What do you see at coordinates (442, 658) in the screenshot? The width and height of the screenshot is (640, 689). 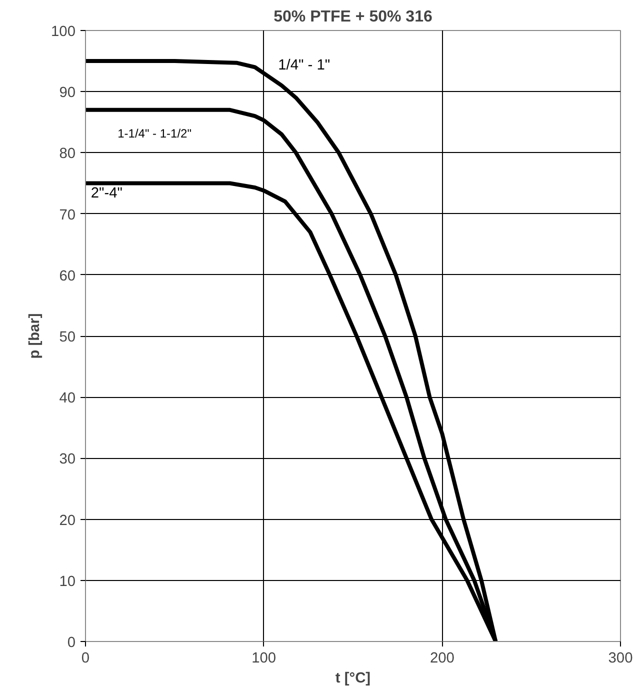 I see `x-tick-label: 200` at bounding box center [442, 658].